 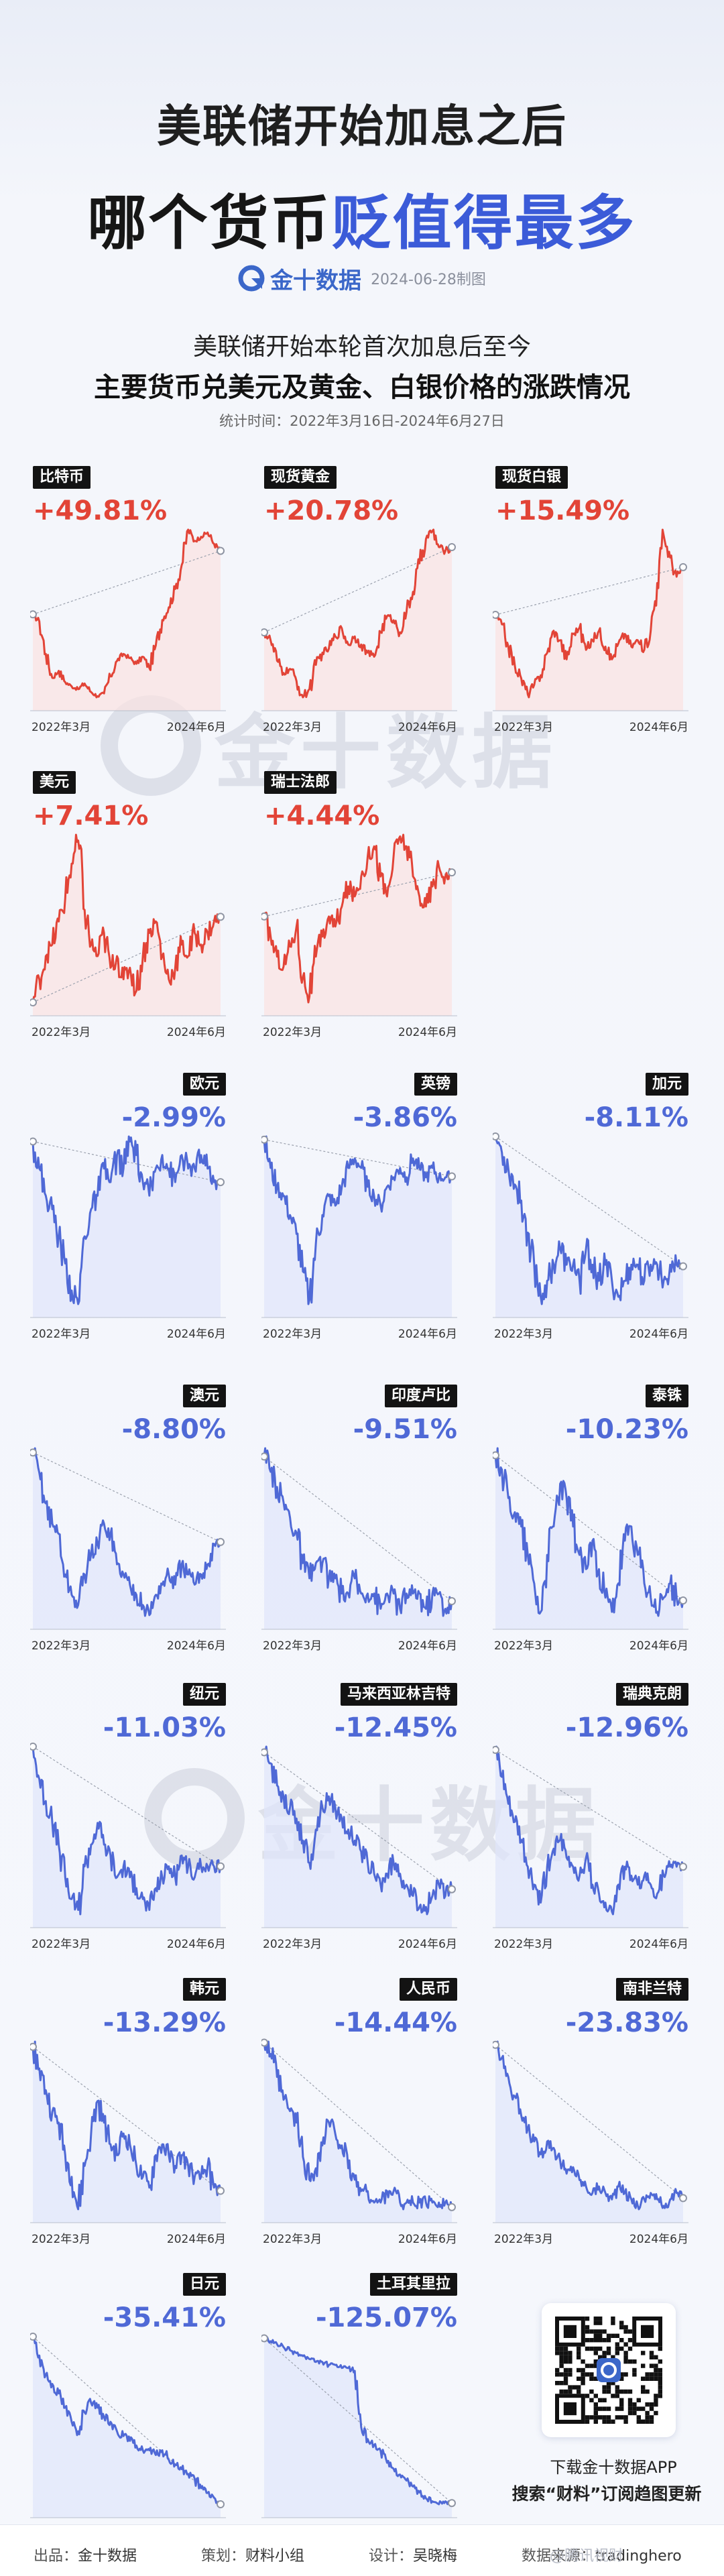 I want to click on chart-change-value: -35.41%, so click(x=164, y=2317).